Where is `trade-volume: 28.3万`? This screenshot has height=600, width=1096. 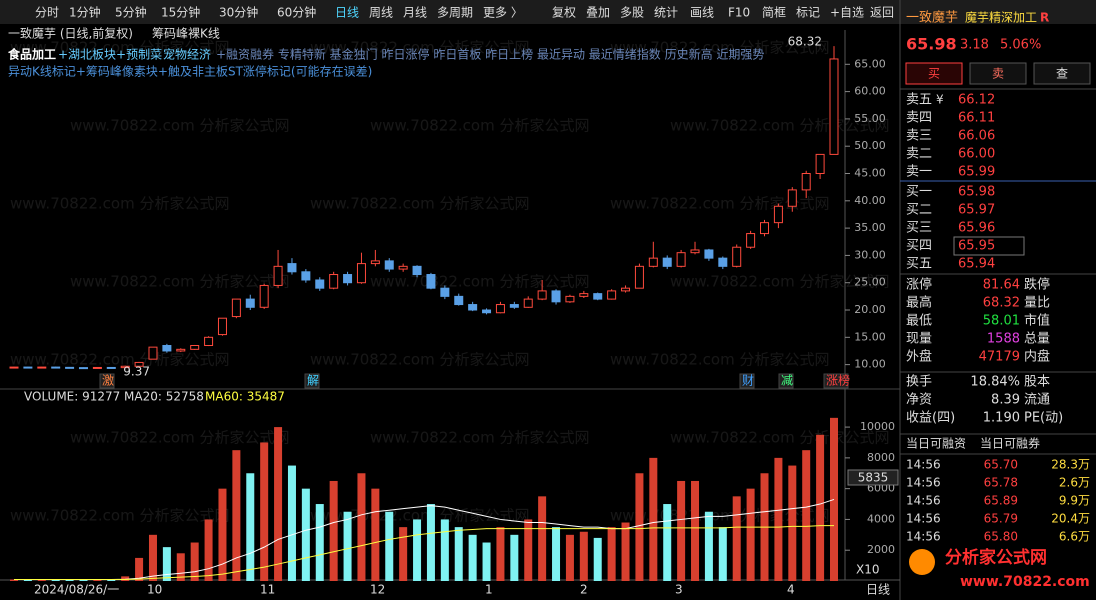
trade-volume: 28.3万 is located at coordinates (1070, 465).